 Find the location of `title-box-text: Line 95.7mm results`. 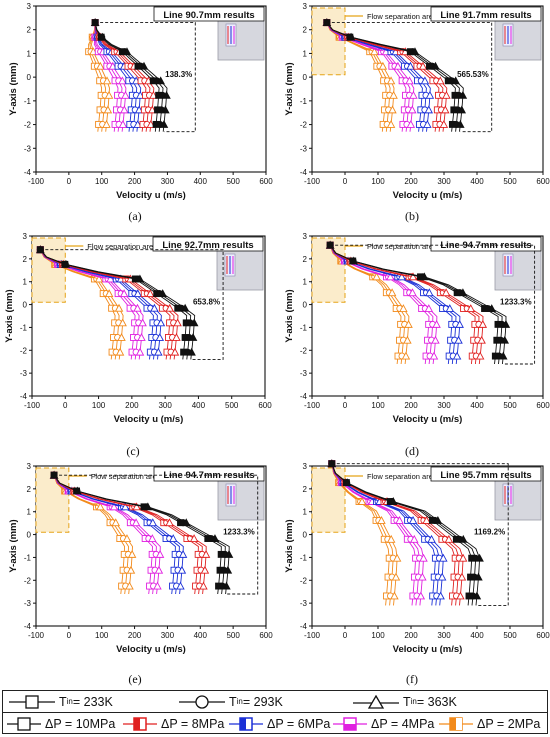

title-box-text: Line 95.7mm results is located at coordinates (485, 475).